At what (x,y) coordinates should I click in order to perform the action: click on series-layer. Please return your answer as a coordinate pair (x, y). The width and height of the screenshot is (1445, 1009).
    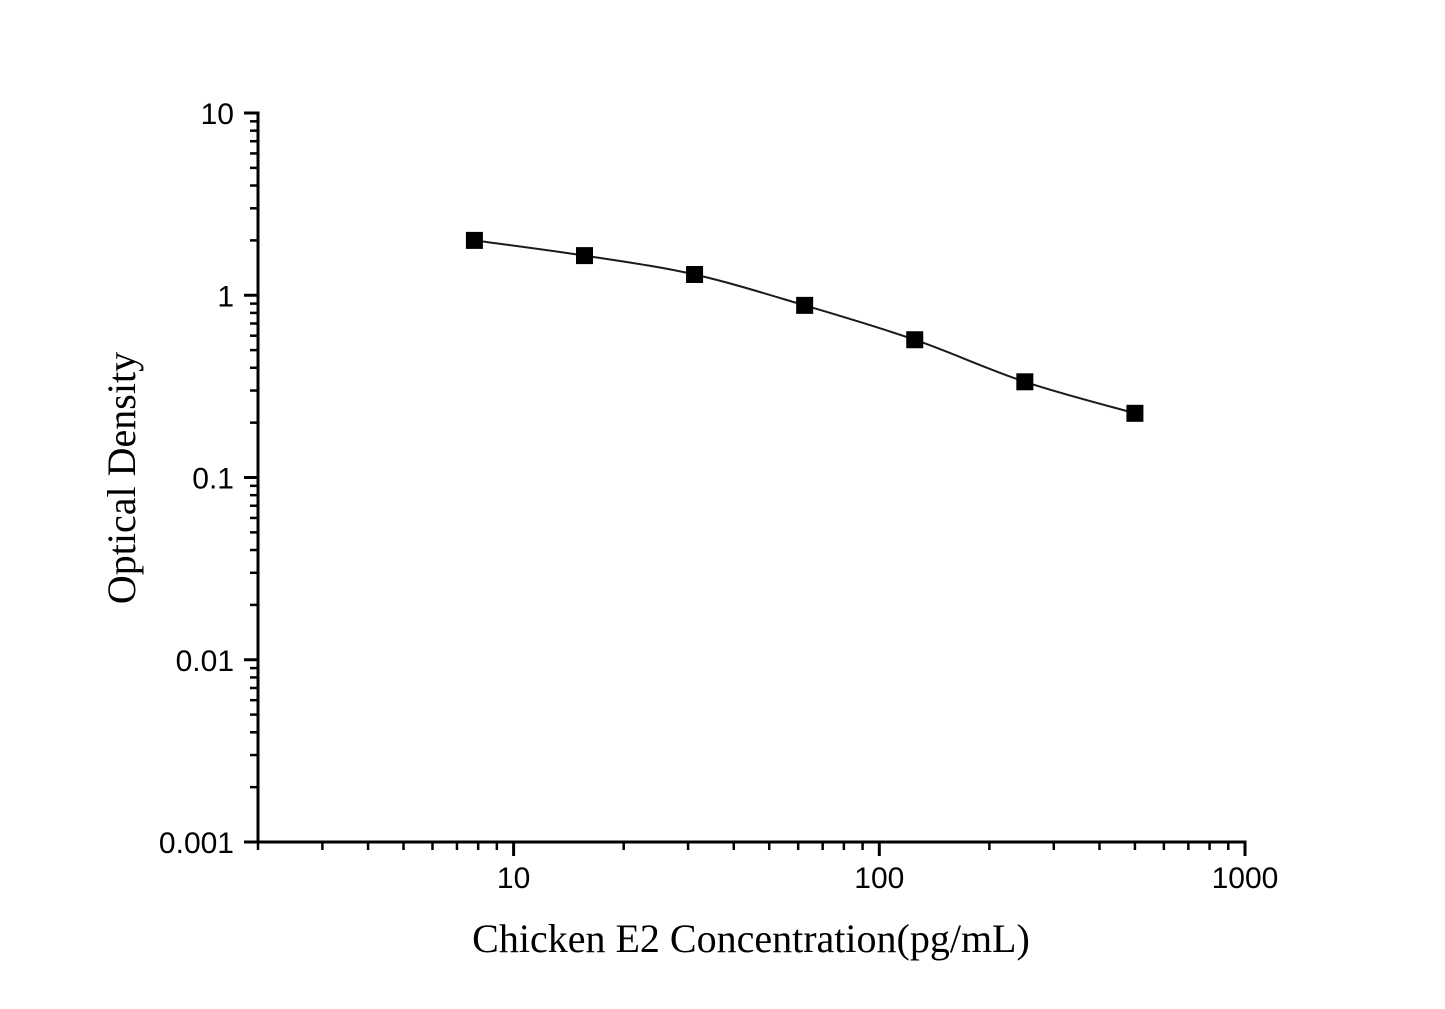
    Looking at the image, I should click on (804, 326).